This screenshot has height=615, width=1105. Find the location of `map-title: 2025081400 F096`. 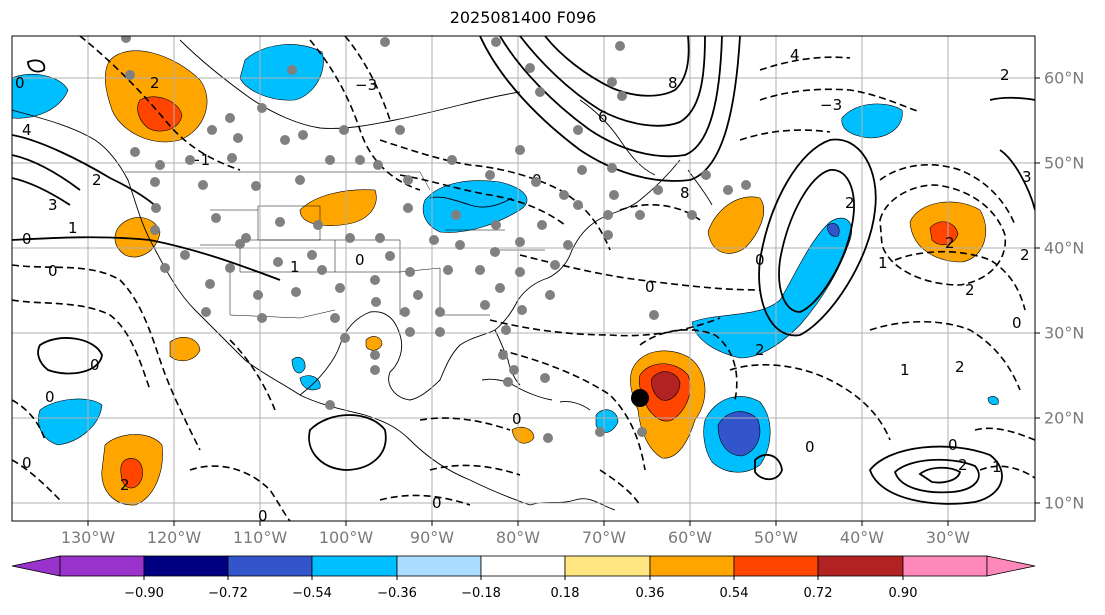

map-title: 2025081400 F096 is located at coordinates (523, 17).